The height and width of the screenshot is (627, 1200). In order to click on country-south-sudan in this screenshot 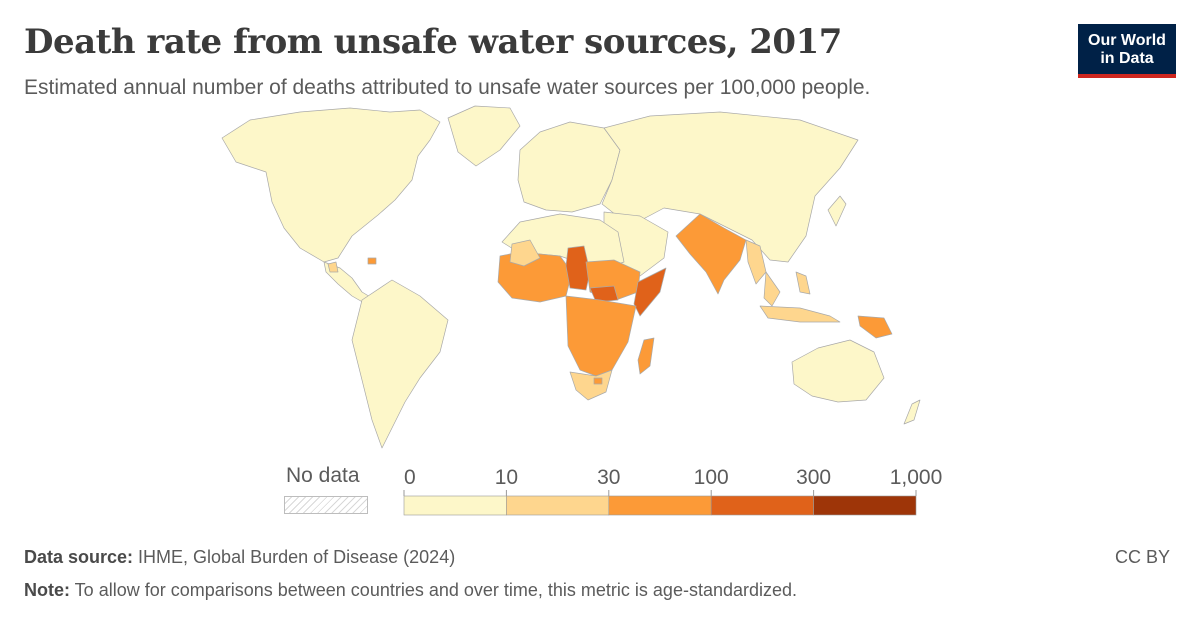, I will do `click(604, 294)`.